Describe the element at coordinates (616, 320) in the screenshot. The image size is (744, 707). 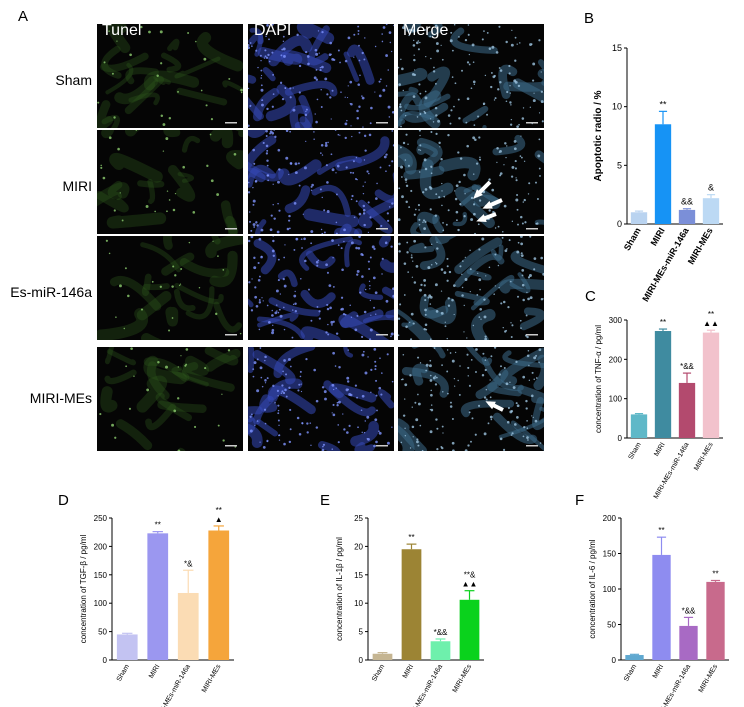
I see `y-tick-label: 300` at that location.